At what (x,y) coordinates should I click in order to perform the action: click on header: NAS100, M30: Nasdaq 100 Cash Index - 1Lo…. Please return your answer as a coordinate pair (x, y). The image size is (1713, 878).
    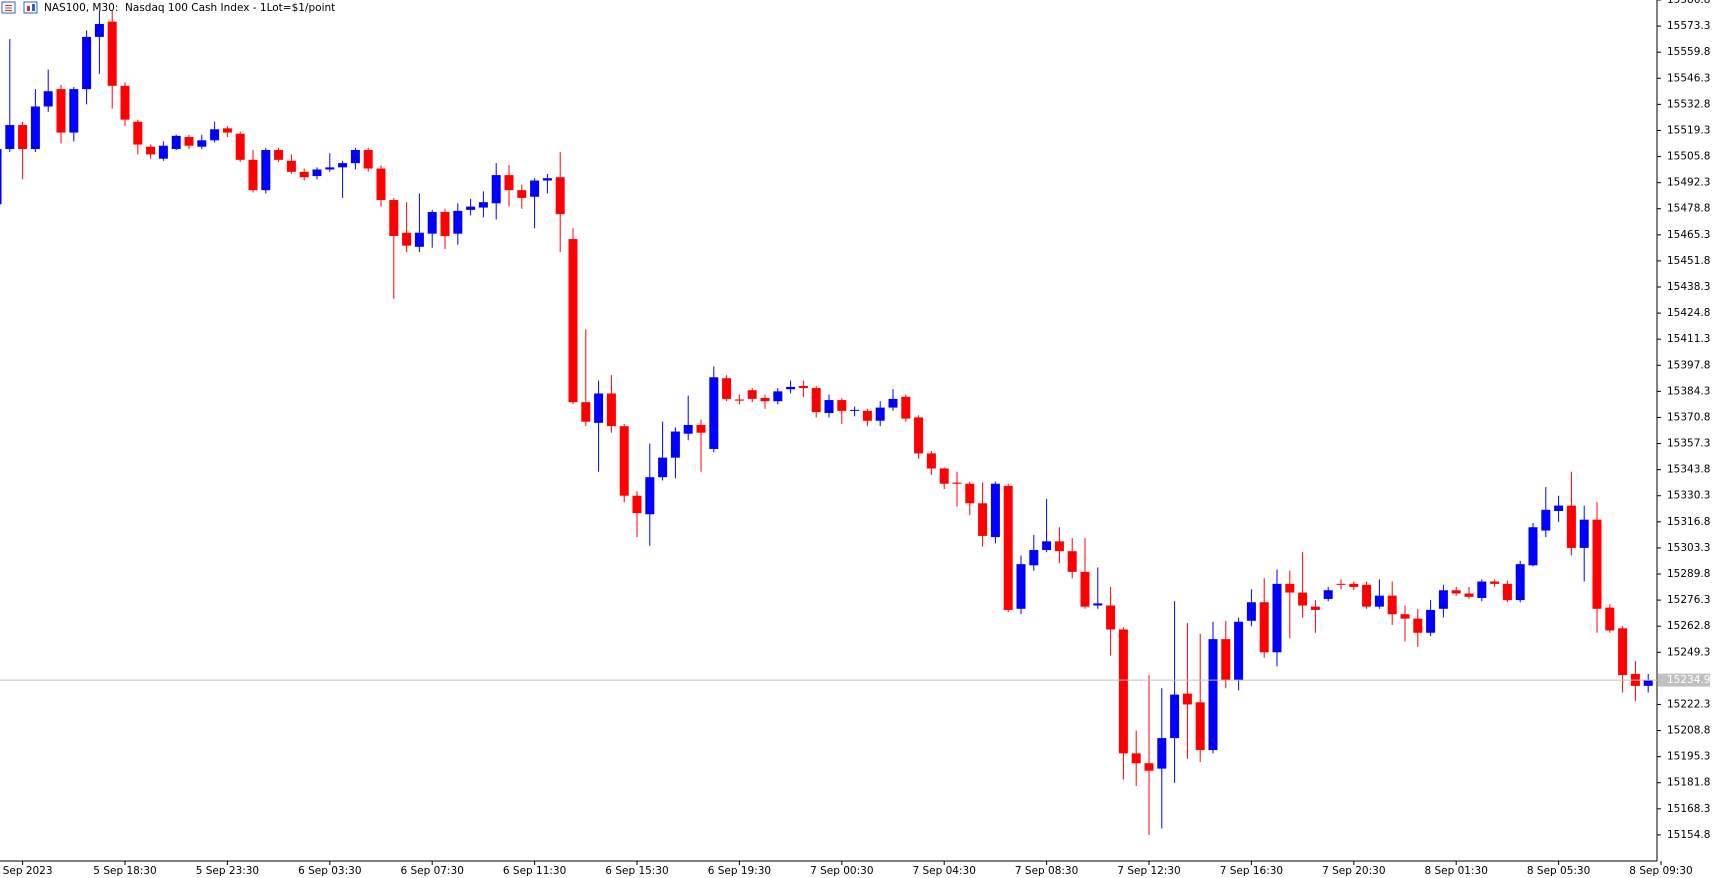
    Looking at the image, I should click on (168, 7).